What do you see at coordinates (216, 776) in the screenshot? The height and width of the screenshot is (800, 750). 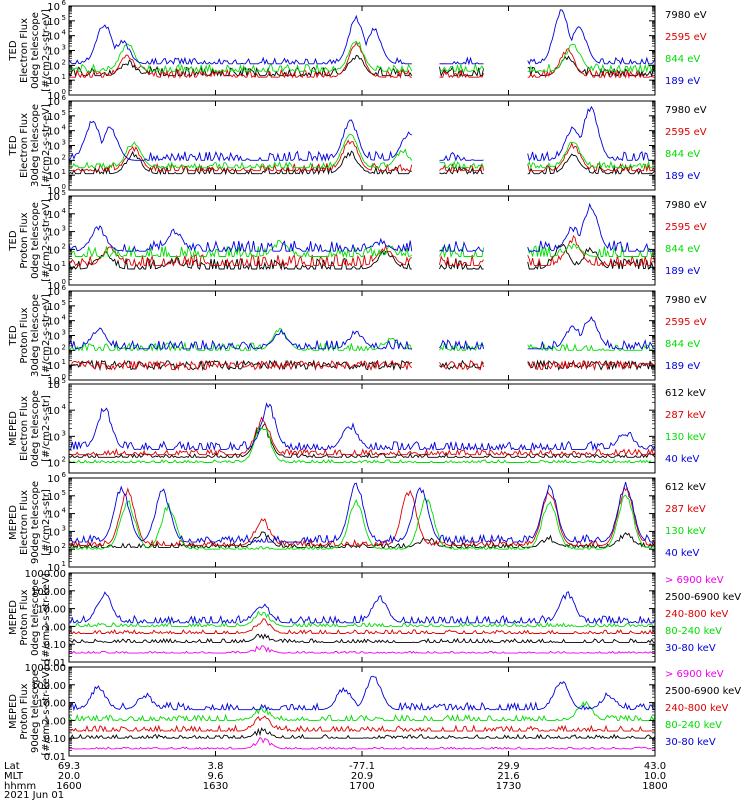 I see `x-tick-label: 9.6` at bounding box center [216, 776].